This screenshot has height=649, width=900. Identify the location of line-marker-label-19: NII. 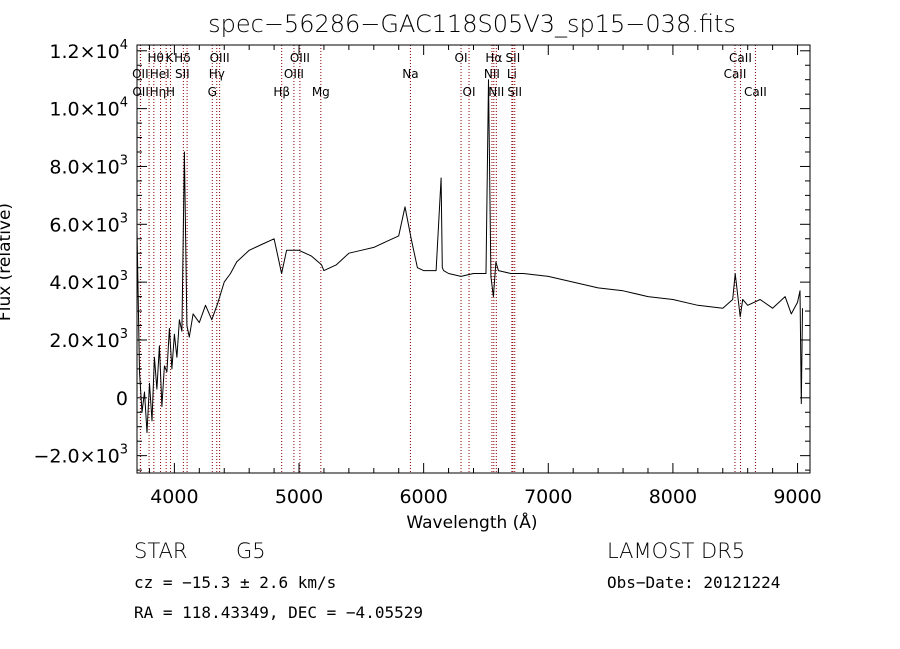
(492, 74).